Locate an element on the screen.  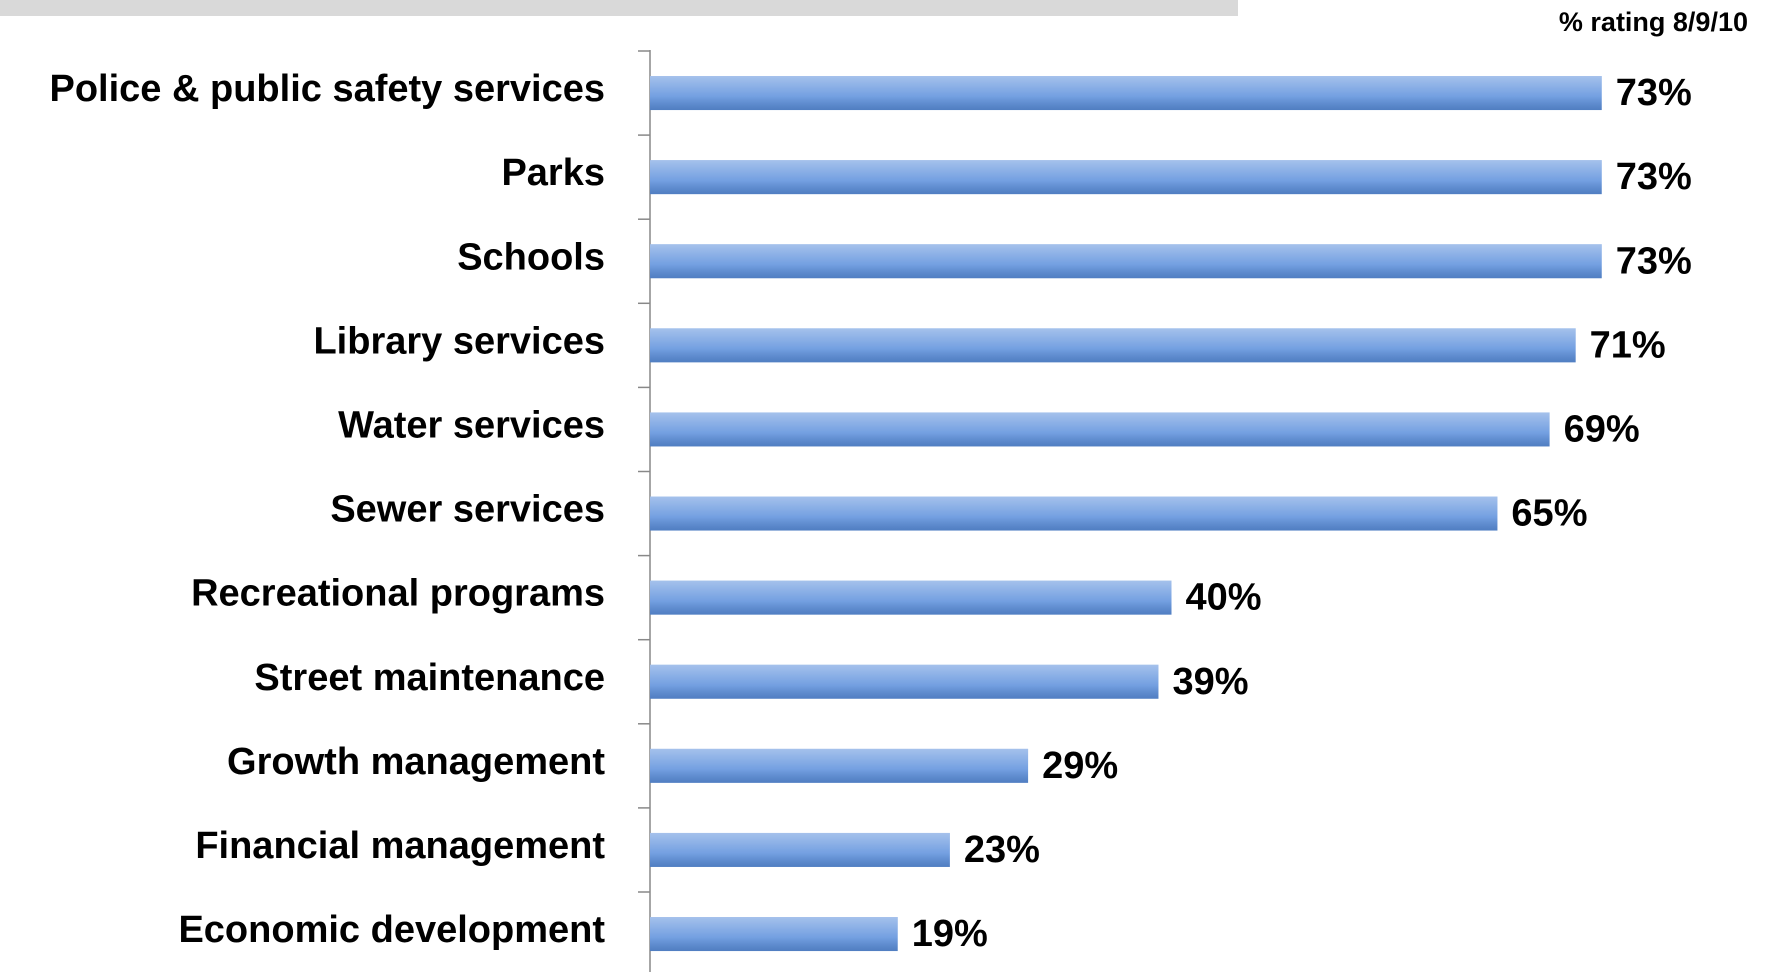
category-label: Growth management is located at coordinates (416, 762).